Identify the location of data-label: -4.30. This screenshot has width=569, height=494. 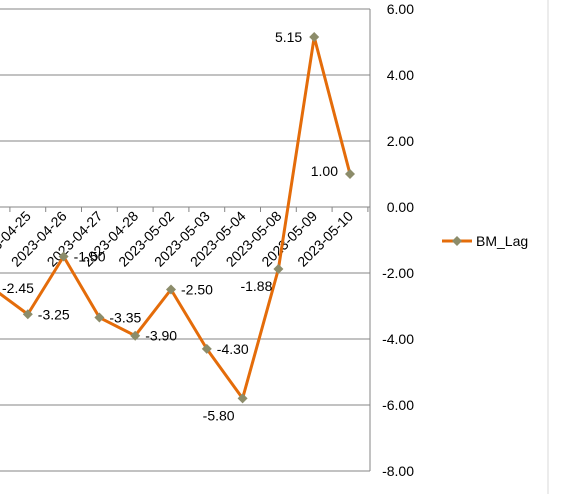
(233, 349).